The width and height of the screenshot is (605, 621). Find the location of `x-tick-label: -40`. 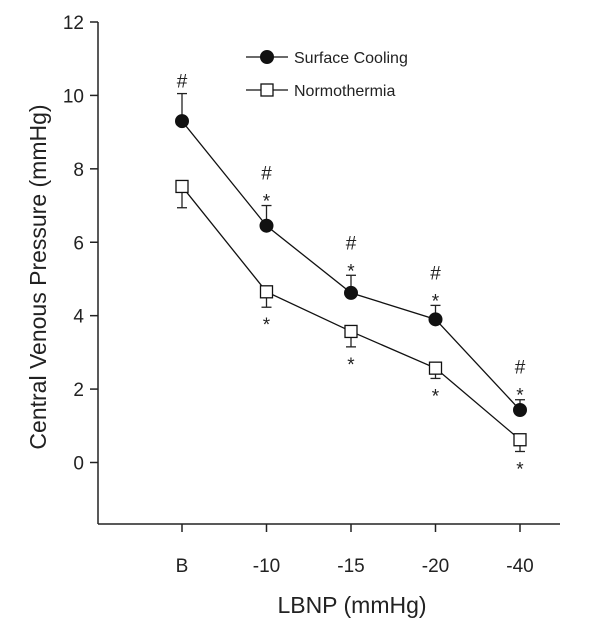

x-tick-label: -40 is located at coordinates (519, 566).